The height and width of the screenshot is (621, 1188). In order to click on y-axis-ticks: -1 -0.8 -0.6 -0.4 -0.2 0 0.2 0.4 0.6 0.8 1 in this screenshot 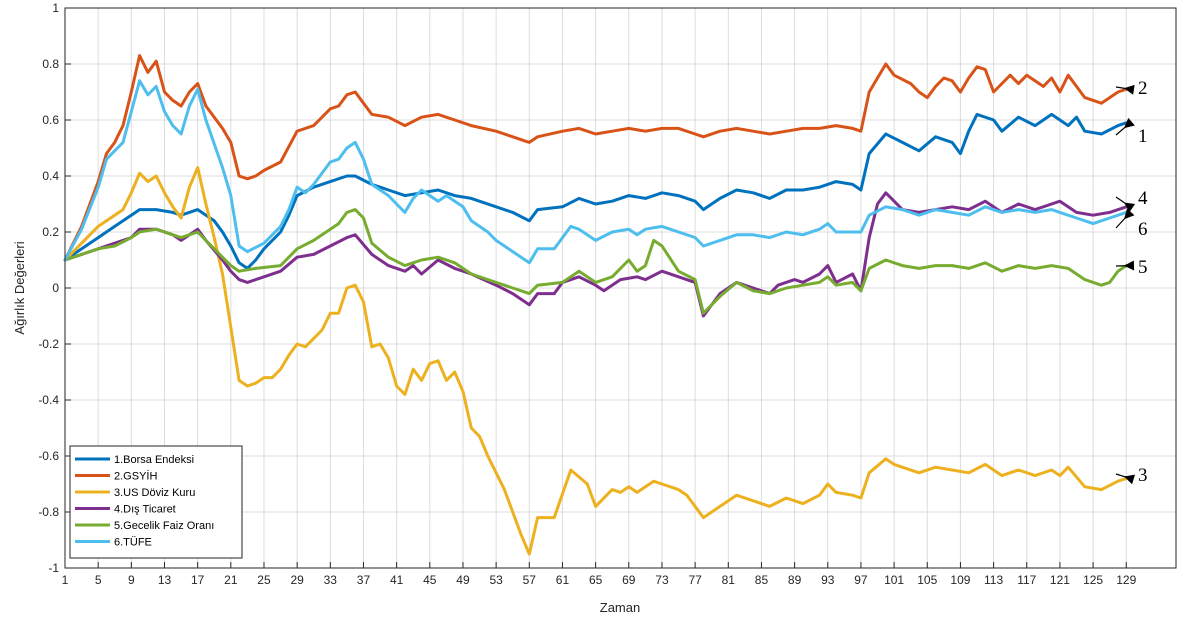, I will do `click(54, 288)`.